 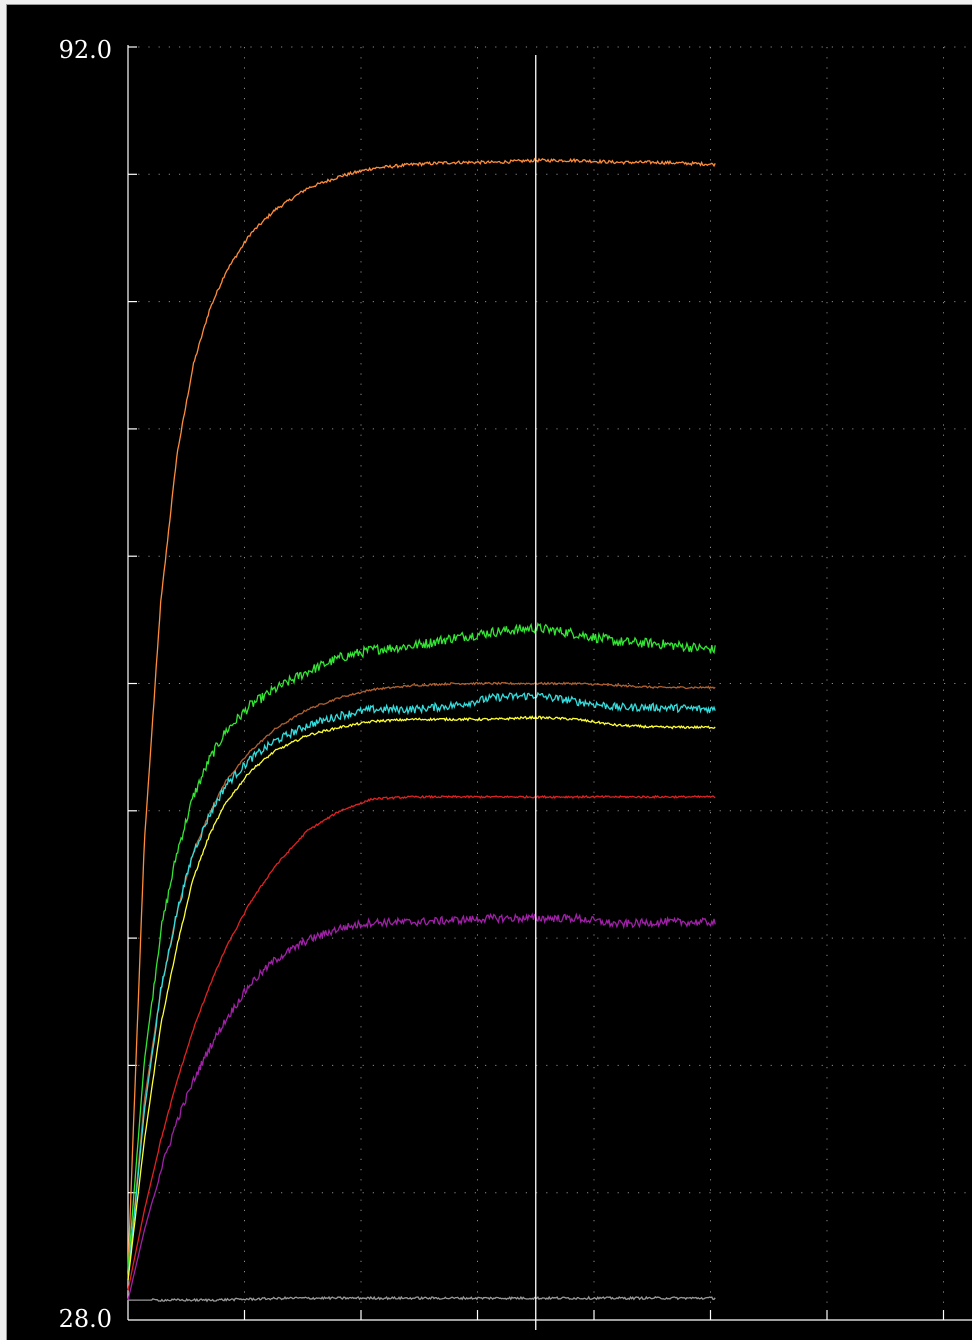 What do you see at coordinates (85, 50) in the screenshot?
I see `y-max-label: 92.0` at bounding box center [85, 50].